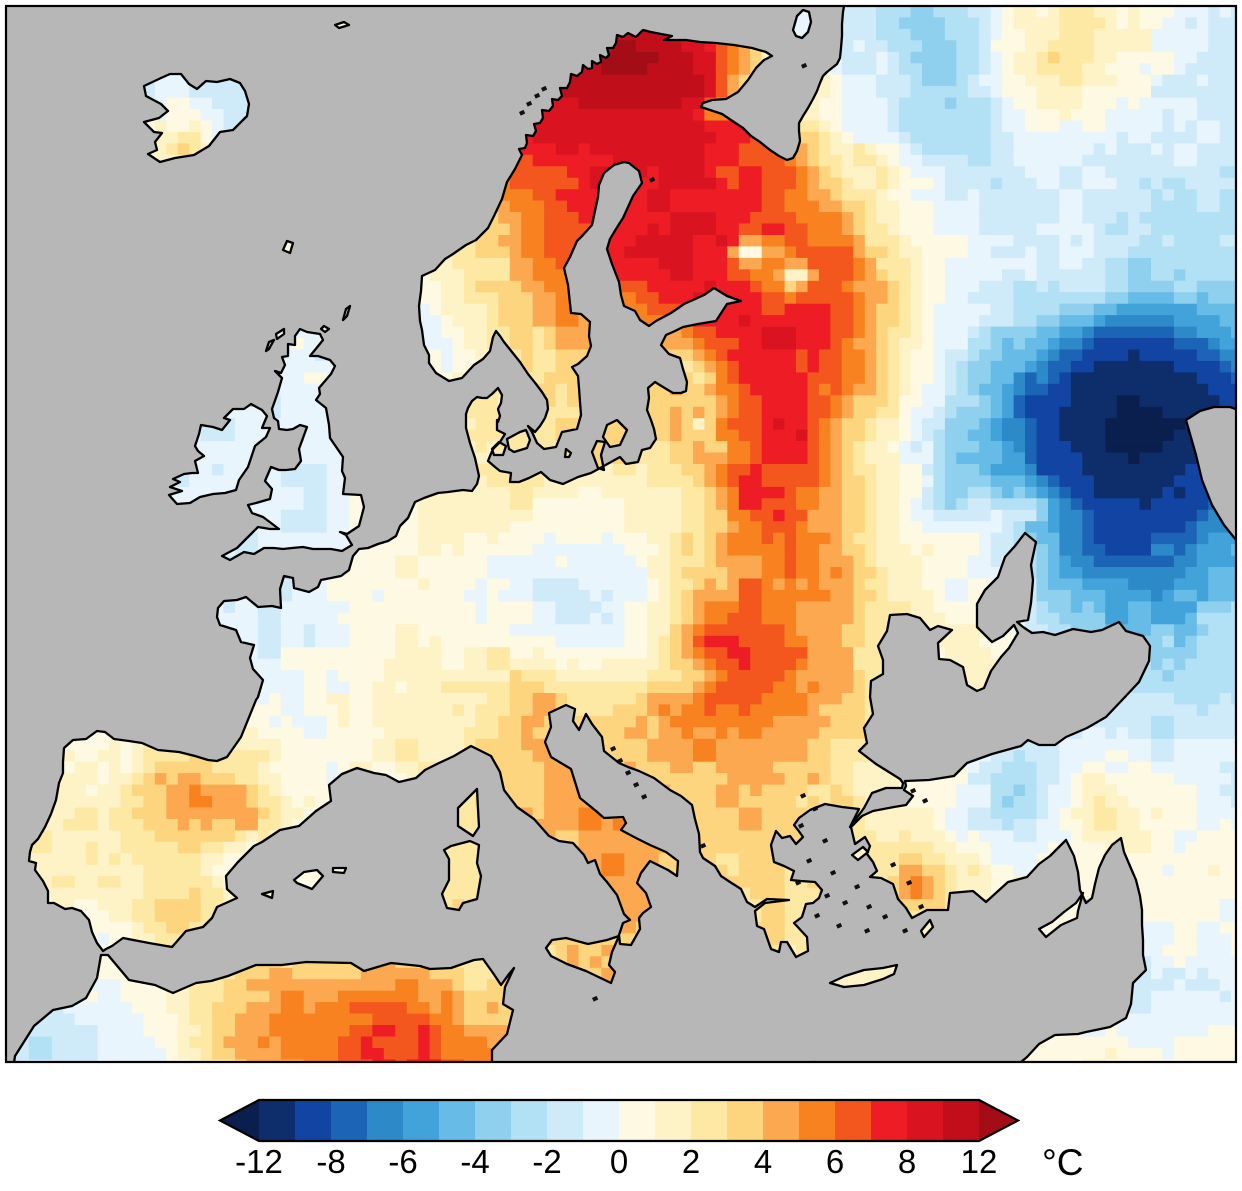 This screenshot has width=1242, height=1191. I want to click on svg-text: 6, so click(835, 1161).